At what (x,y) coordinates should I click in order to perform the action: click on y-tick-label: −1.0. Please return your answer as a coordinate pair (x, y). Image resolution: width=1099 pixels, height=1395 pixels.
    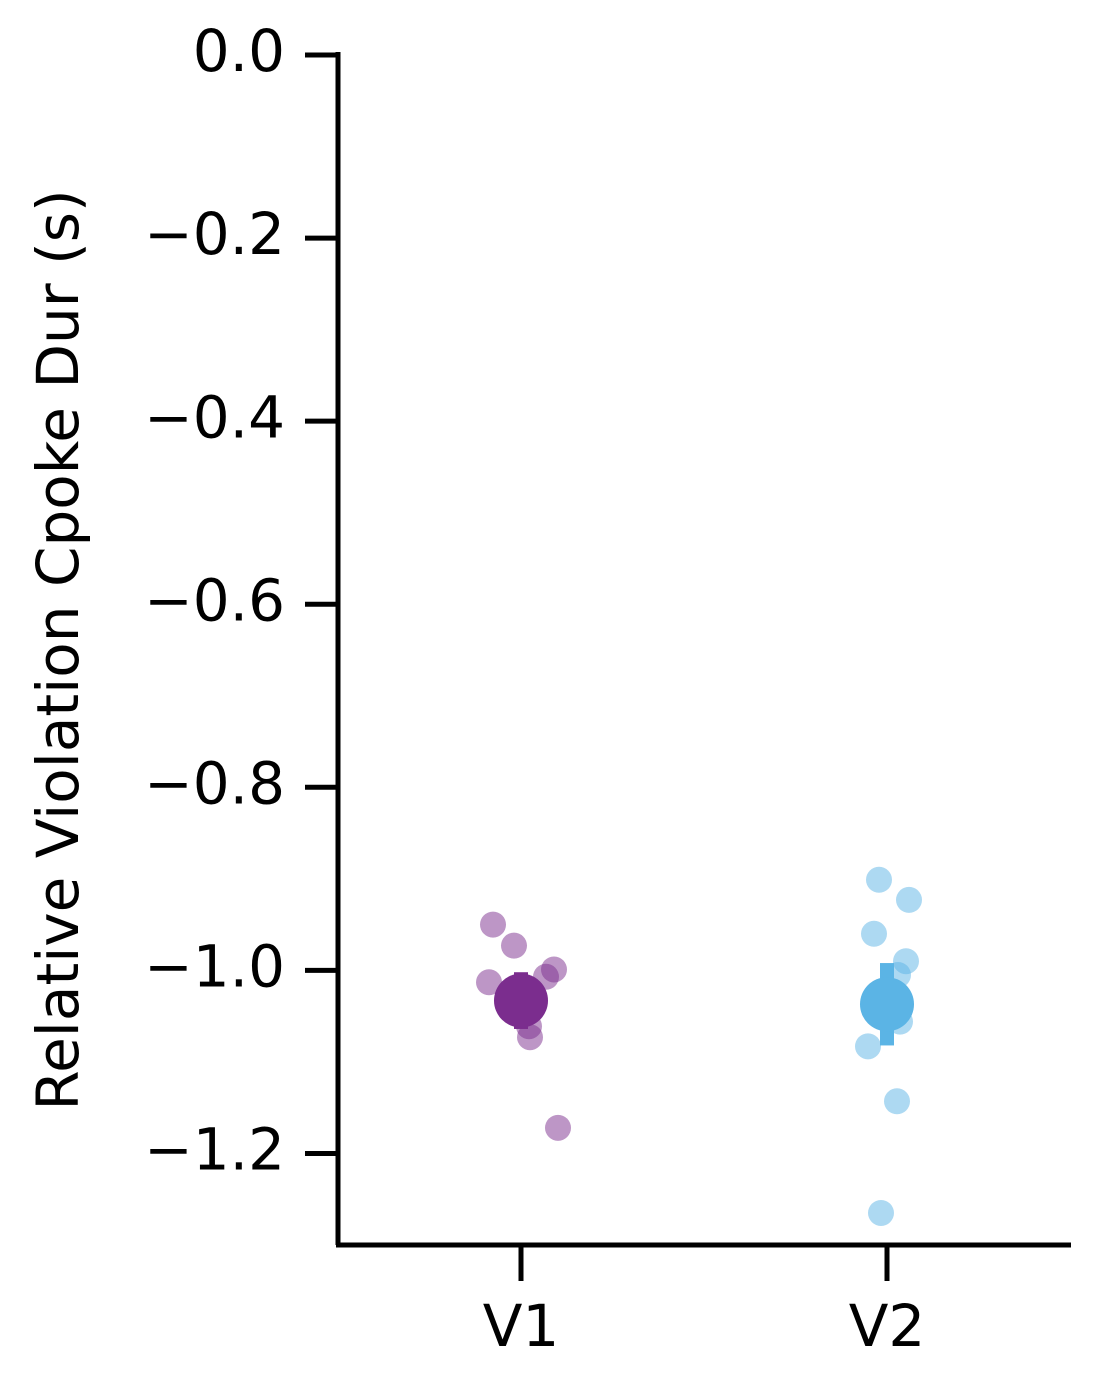
    Looking at the image, I should click on (214, 966).